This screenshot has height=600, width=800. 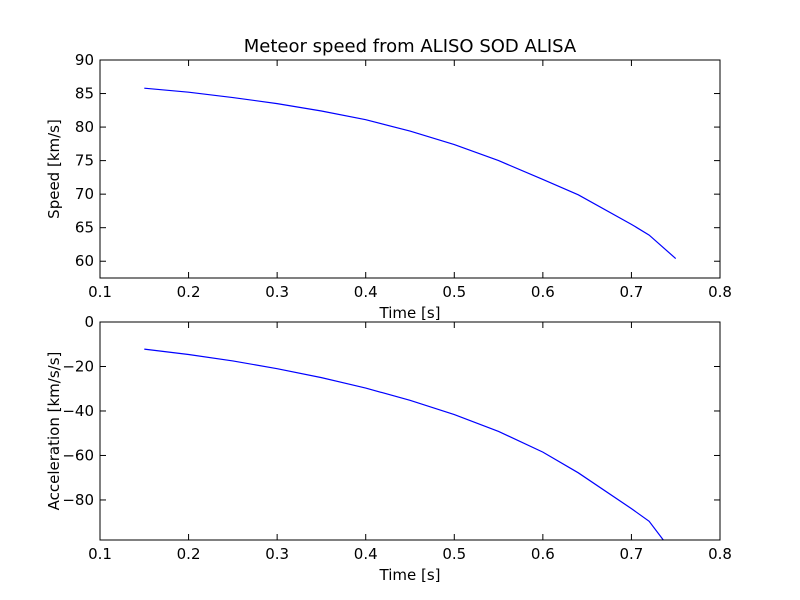 What do you see at coordinates (631, 554) in the screenshot?
I see `acceleration-x-tick-label: 0.7` at bounding box center [631, 554].